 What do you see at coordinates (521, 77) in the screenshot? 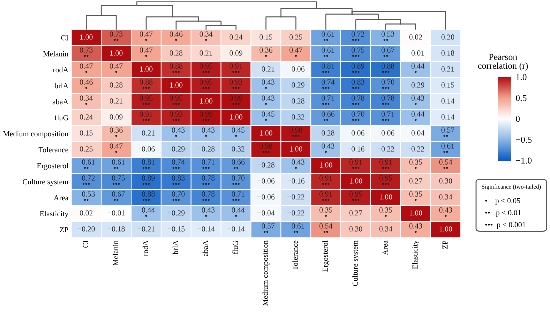
I see `color-bar-label: 1.0` at bounding box center [521, 77].